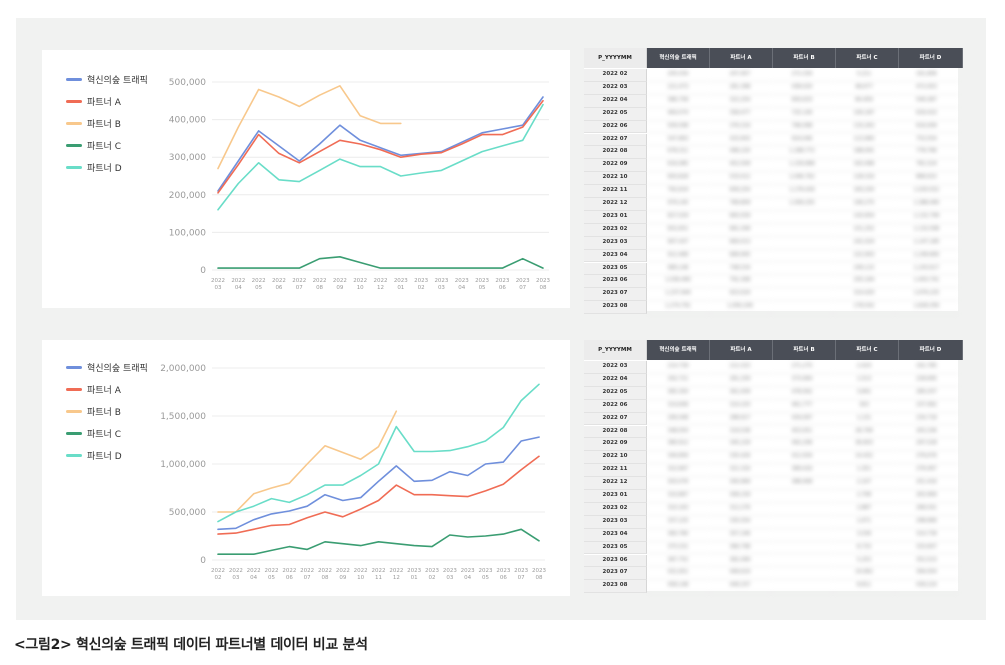 Image resolution: width=1005 pixels, height=665 pixels. Describe the element at coordinates (740, 127) in the screenshot. I see `table-cell: 376,319` at that location.